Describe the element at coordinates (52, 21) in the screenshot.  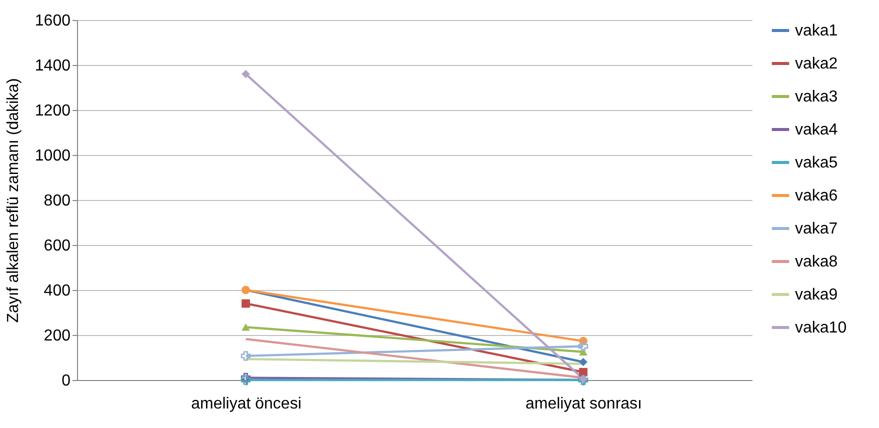
I see `y-tick-label: 1600` at that location.